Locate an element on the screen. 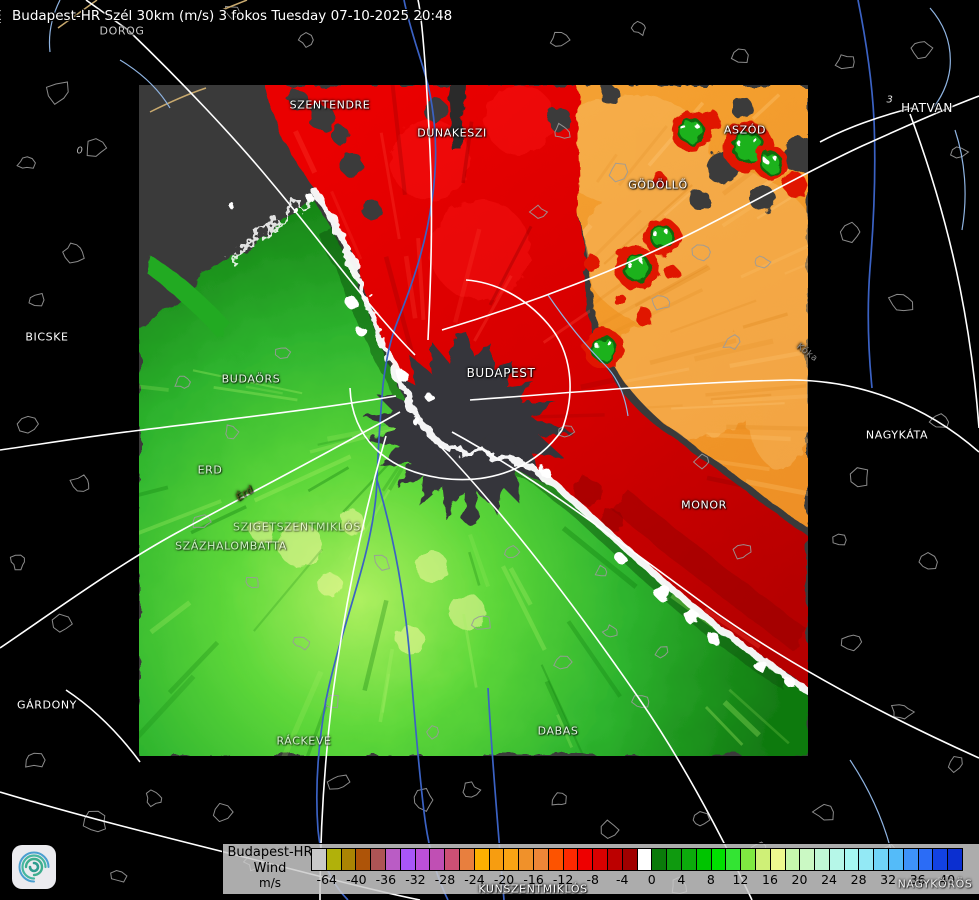 Image resolution: width=979 pixels, height=900 pixels. bright-green-patch is located at coordinates (467, 612).